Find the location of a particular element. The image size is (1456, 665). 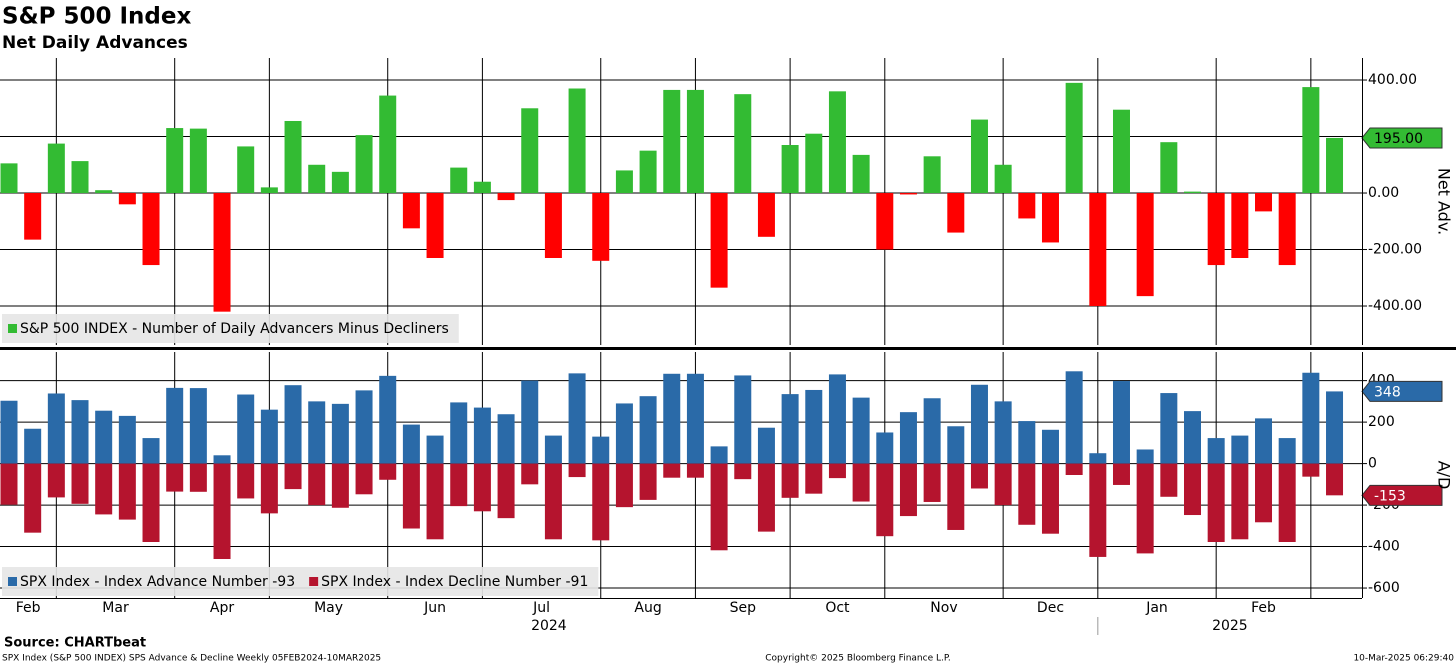

year-label: 2025 is located at coordinates (1230, 626).